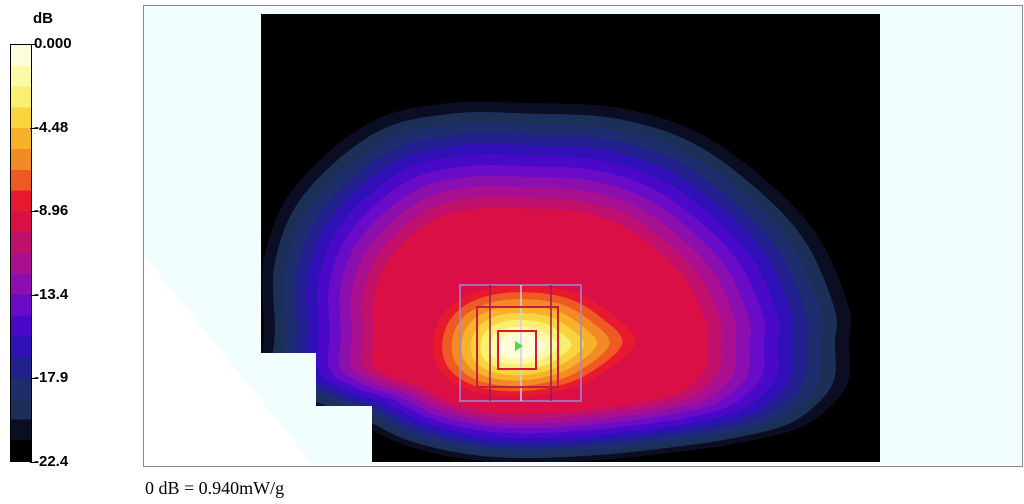 The width and height of the screenshot is (1024, 504). Describe the element at coordinates (229, 361) in the screenshot. I see `outside-region` at that location.